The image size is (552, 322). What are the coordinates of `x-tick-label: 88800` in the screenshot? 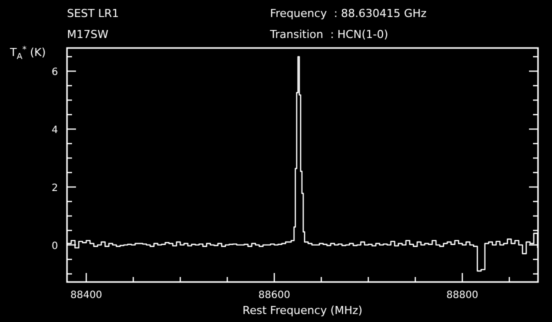 It's located at (462, 295).